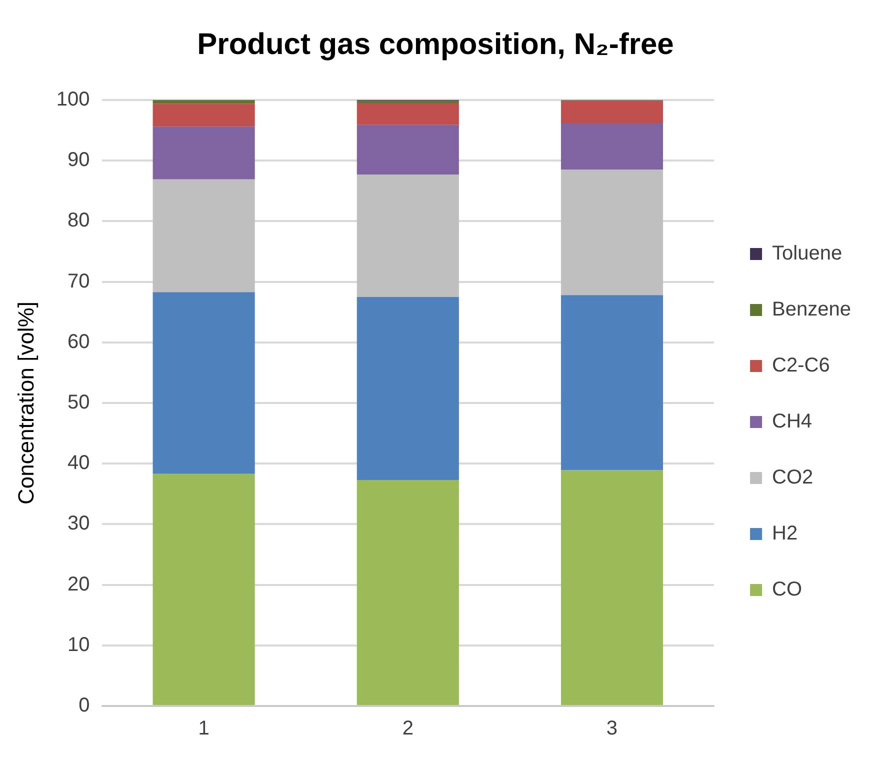 The image size is (871, 764). What do you see at coordinates (408, 729) in the screenshot?
I see `x-tick-label: 2` at bounding box center [408, 729].